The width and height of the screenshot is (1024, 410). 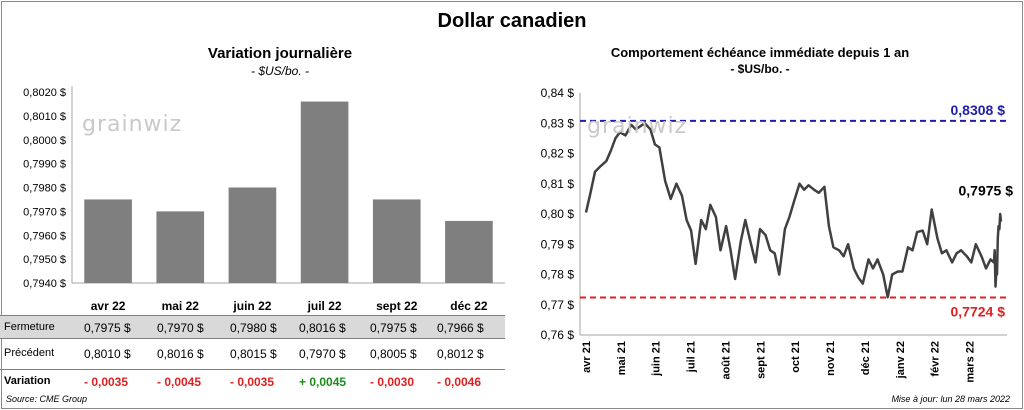 What do you see at coordinates (831, 358) in the screenshot?
I see `x-tick-label: nov 21` at bounding box center [831, 358].